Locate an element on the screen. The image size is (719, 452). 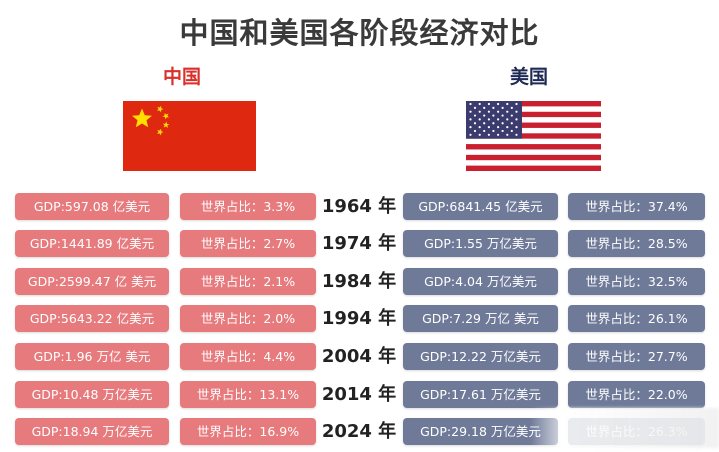
usa-share-cell: 世界占比：27.7% is located at coordinates (636, 356).